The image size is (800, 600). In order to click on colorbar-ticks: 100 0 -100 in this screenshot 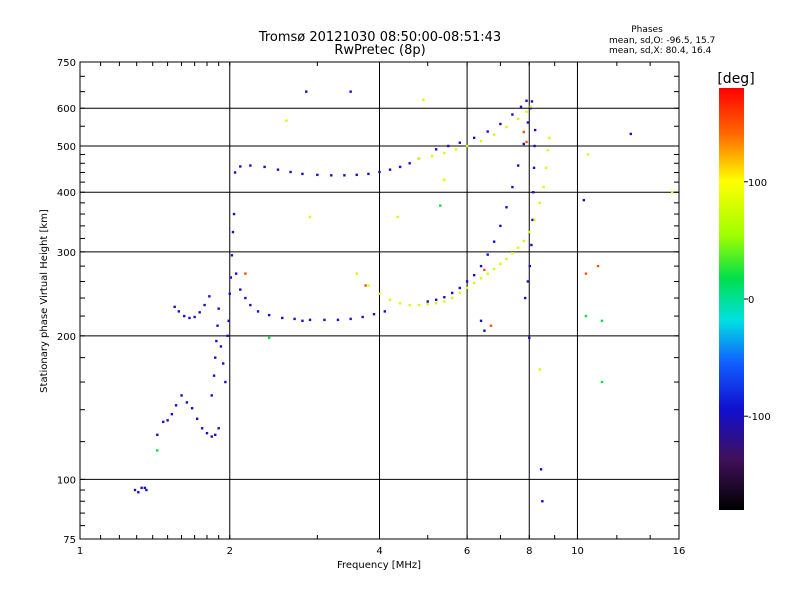, I will do `click(757, 300)`.